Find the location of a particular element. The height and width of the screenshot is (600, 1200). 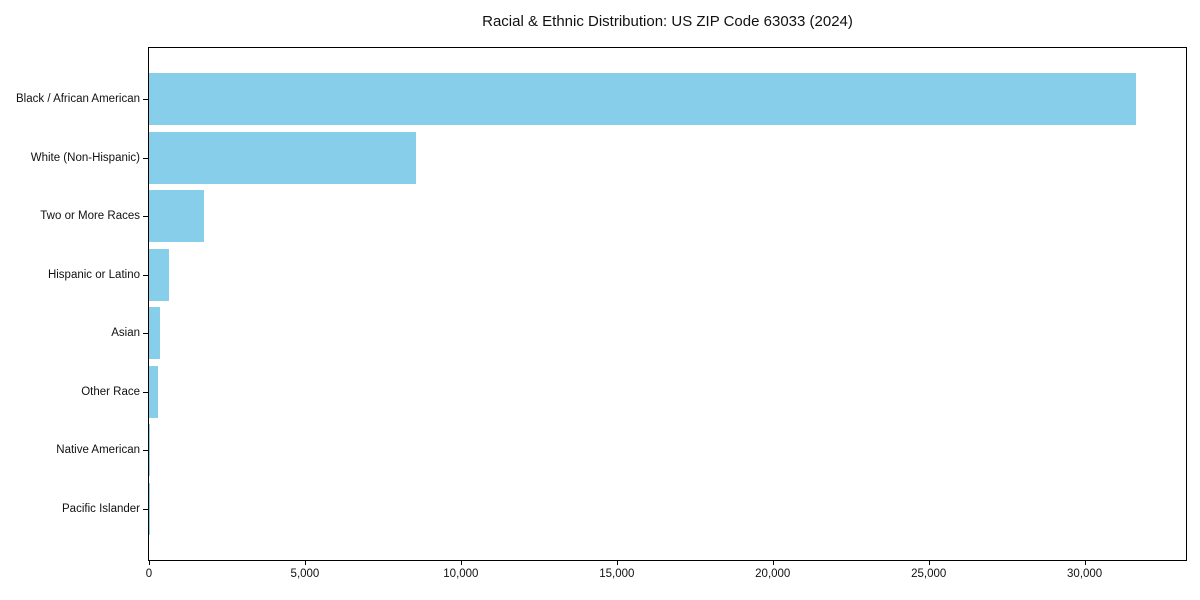

bar-asian is located at coordinates (154, 333).